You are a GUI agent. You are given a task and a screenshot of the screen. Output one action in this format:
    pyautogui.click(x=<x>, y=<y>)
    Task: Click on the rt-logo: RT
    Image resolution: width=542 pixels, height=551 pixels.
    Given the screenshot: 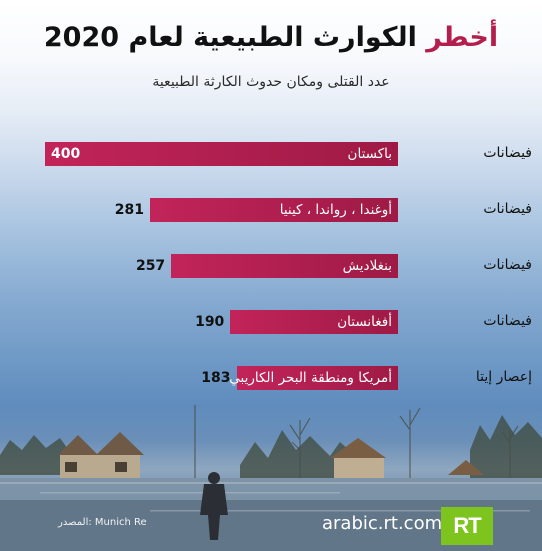 What is the action you would take?
    pyautogui.click(x=467, y=526)
    